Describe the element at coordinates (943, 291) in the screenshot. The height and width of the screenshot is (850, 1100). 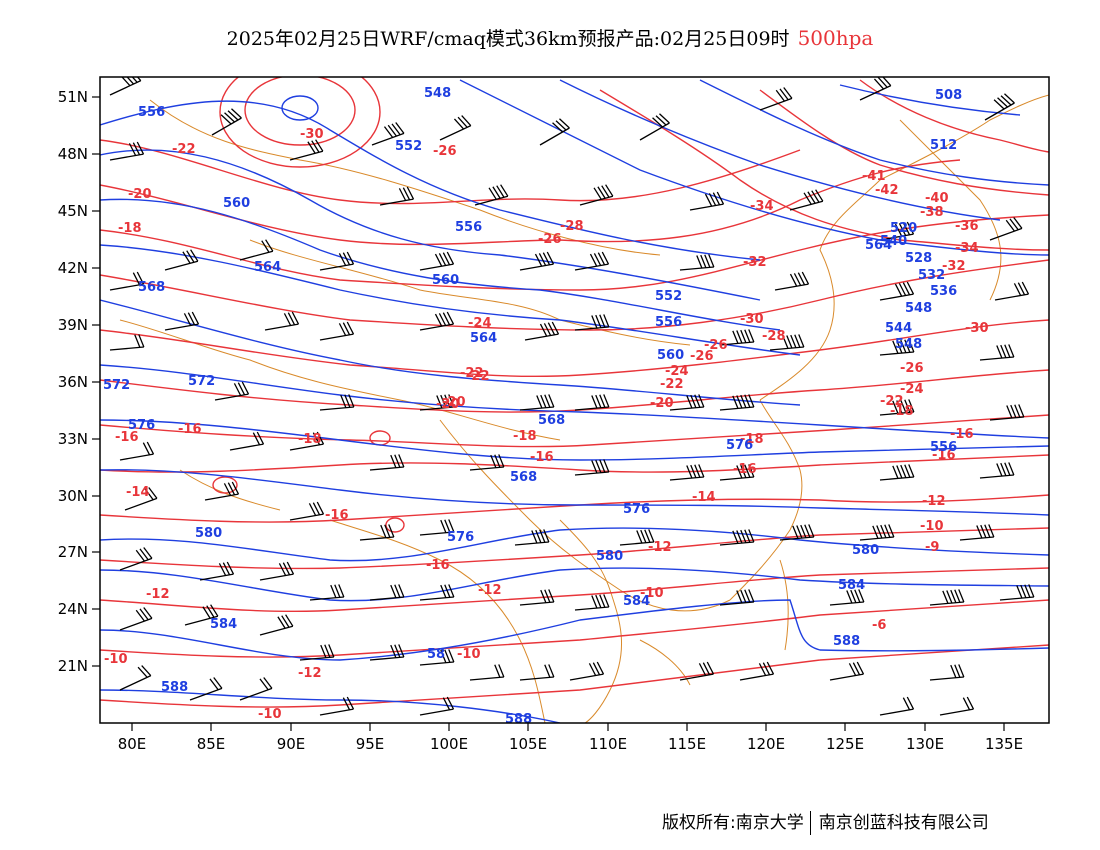
I see `height-label: 536` at that location.